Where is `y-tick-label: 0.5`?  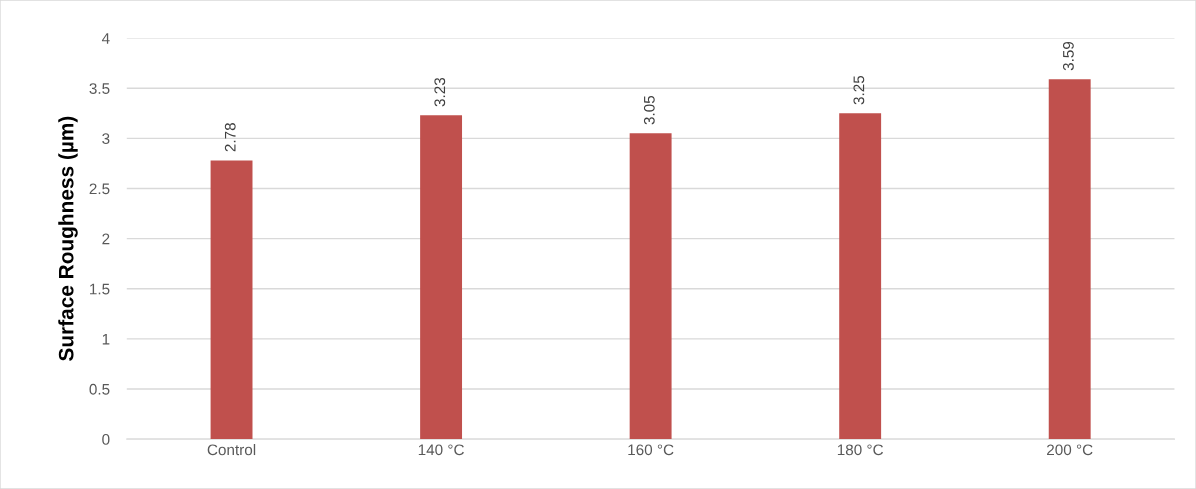 y-tick-label: 0.5 is located at coordinates (99, 389).